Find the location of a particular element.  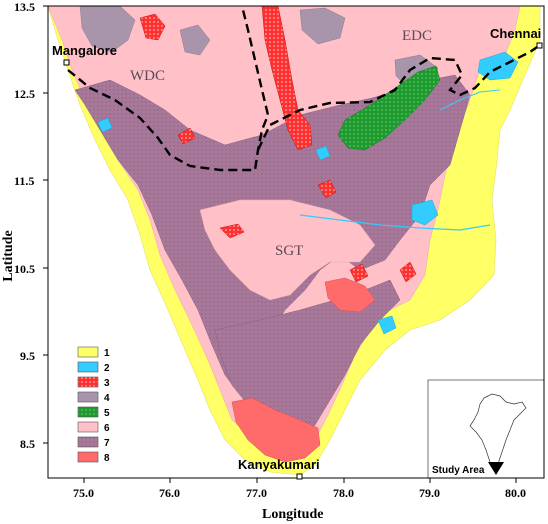

chennai-marker is located at coordinates (539, 45).